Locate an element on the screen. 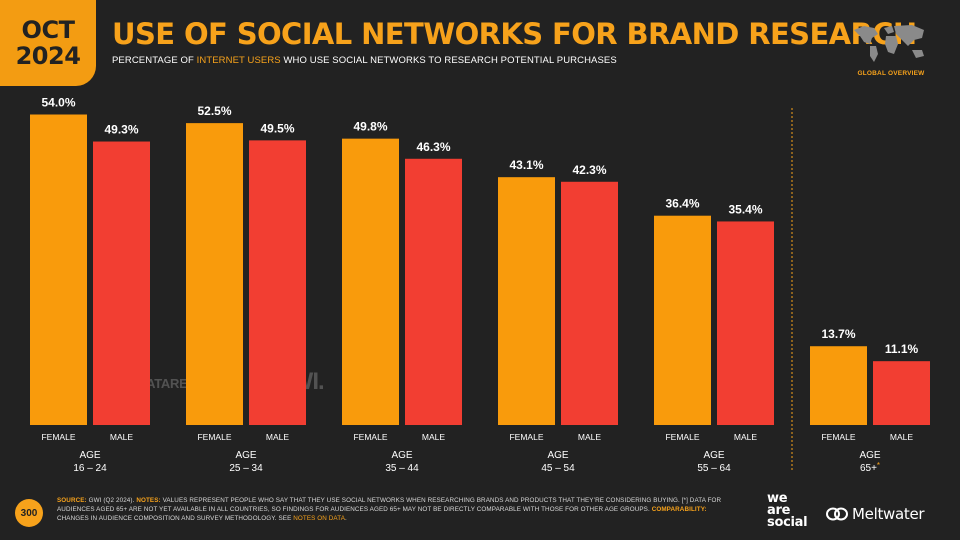  data-label-male: 42.3% is located at coordinates (589, 170).